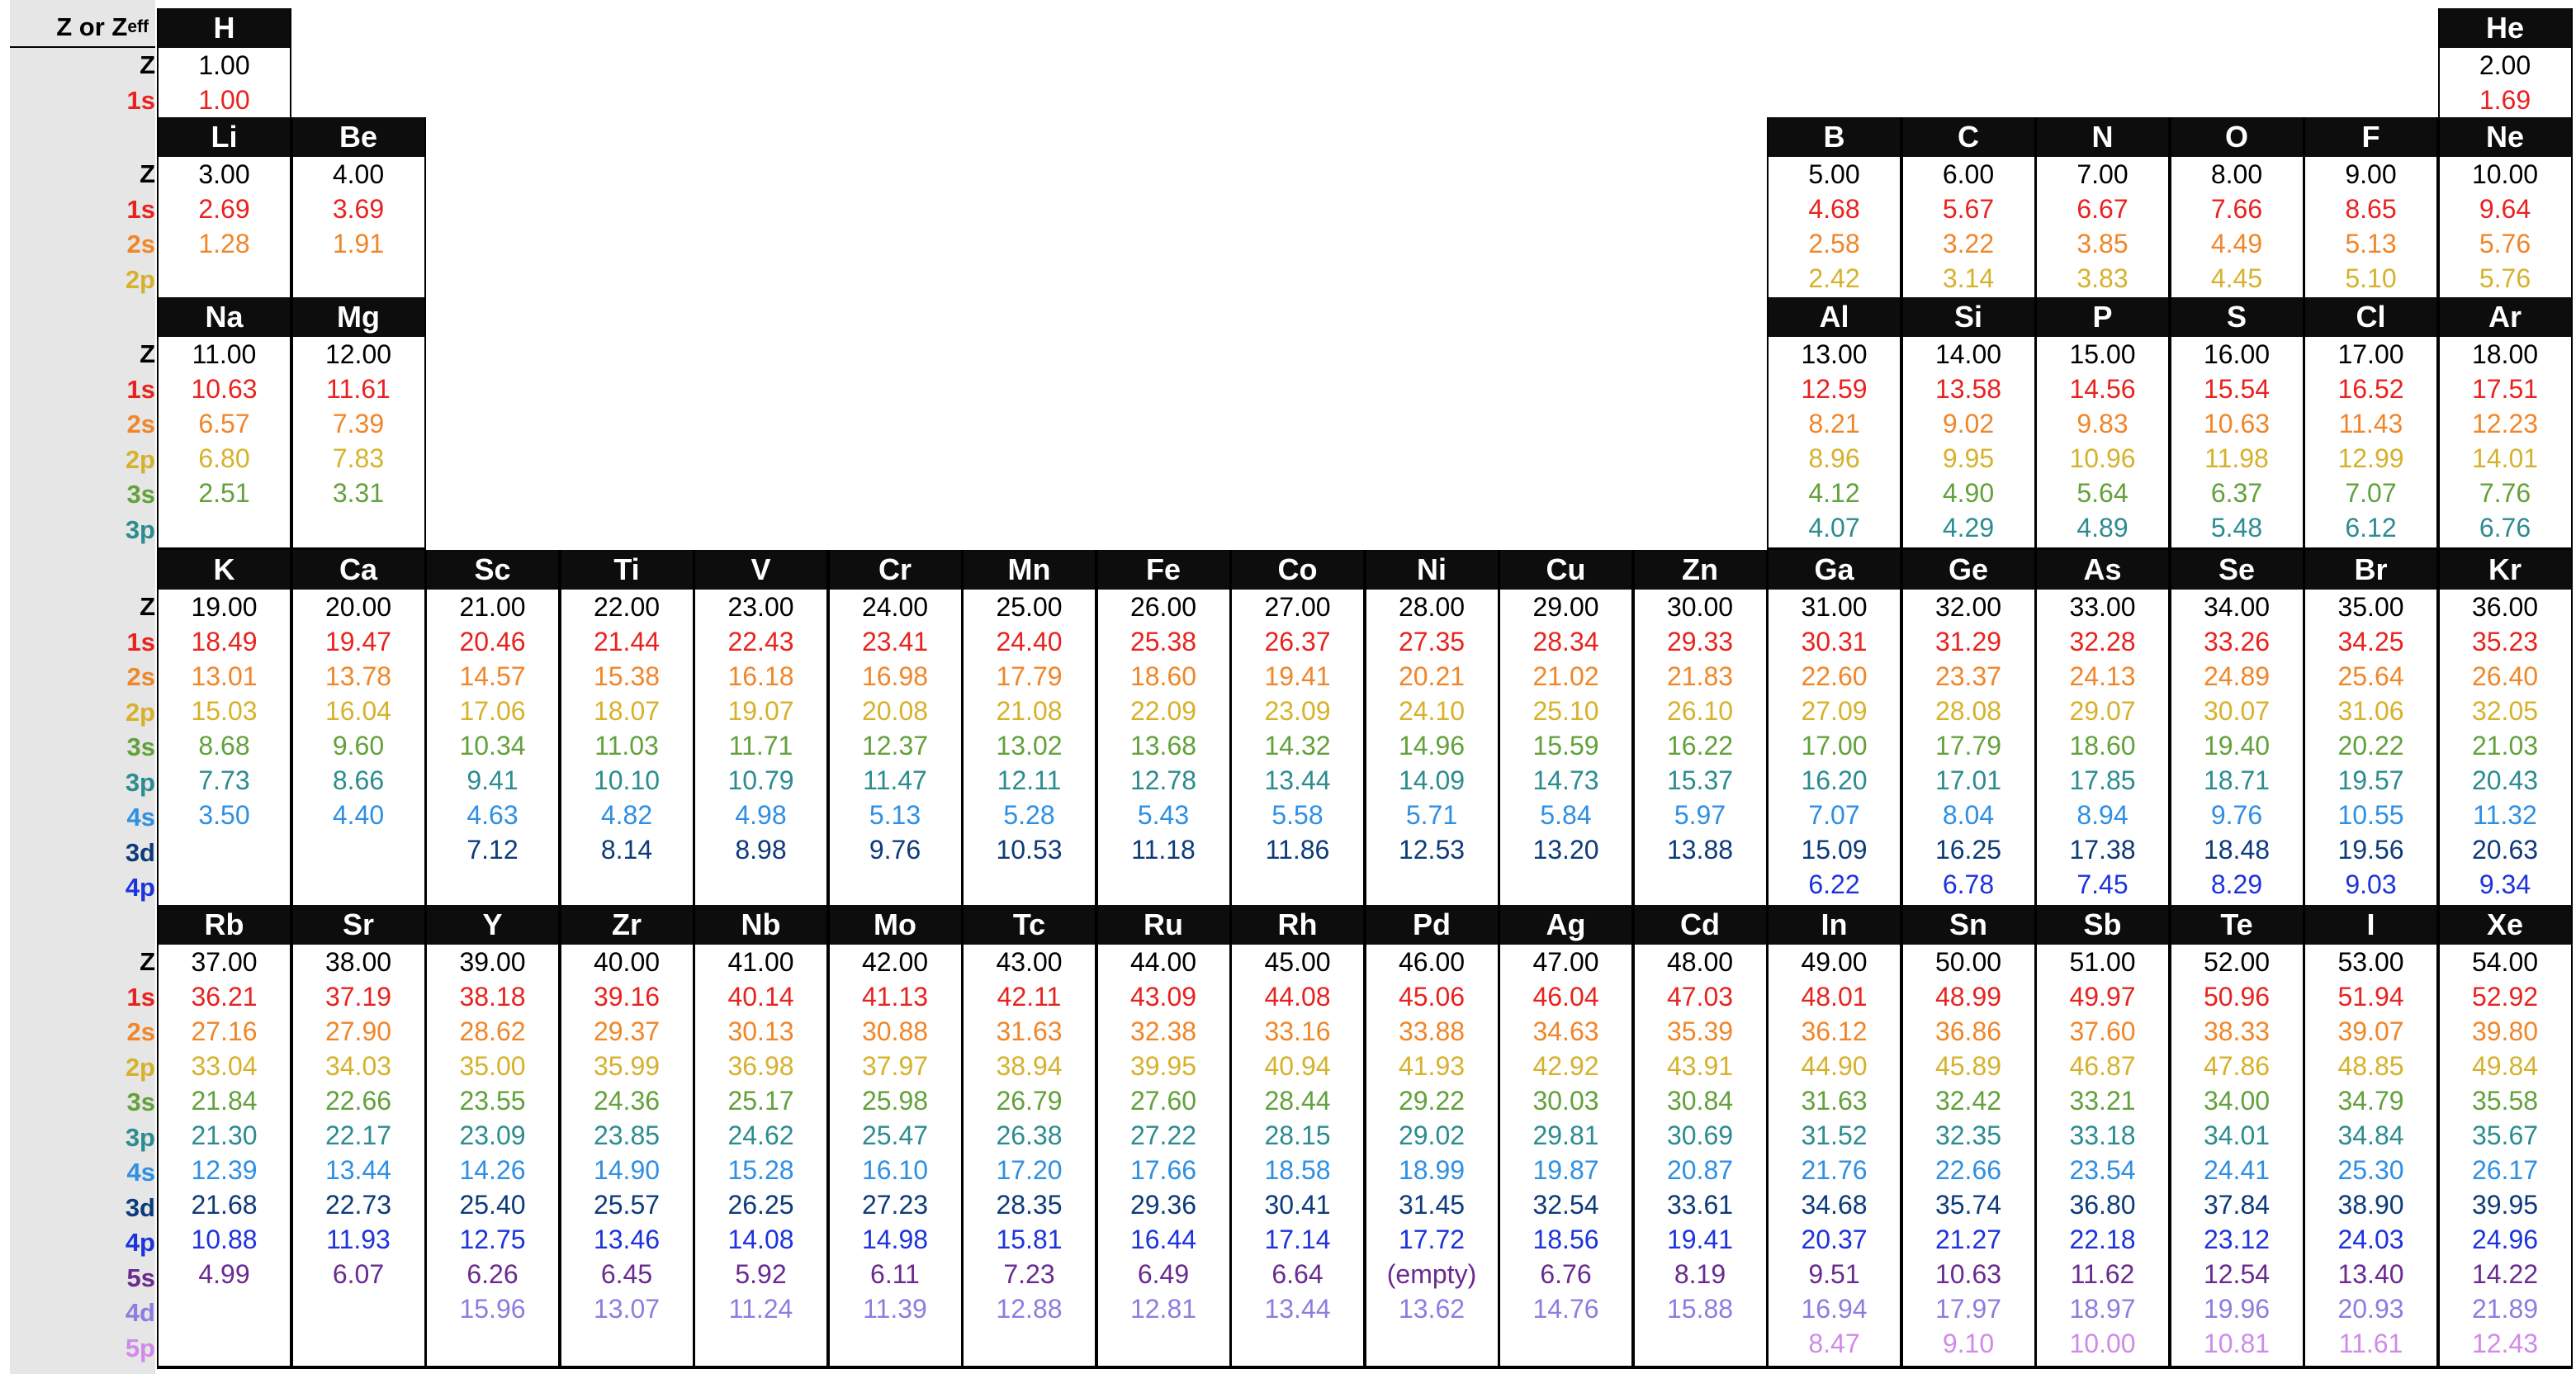 The height and width of the screenshot is (1374, 2576). Describe the element at coordinates (2102, 997) in the screenshot. I see `value-1s: 49.97` at that location.